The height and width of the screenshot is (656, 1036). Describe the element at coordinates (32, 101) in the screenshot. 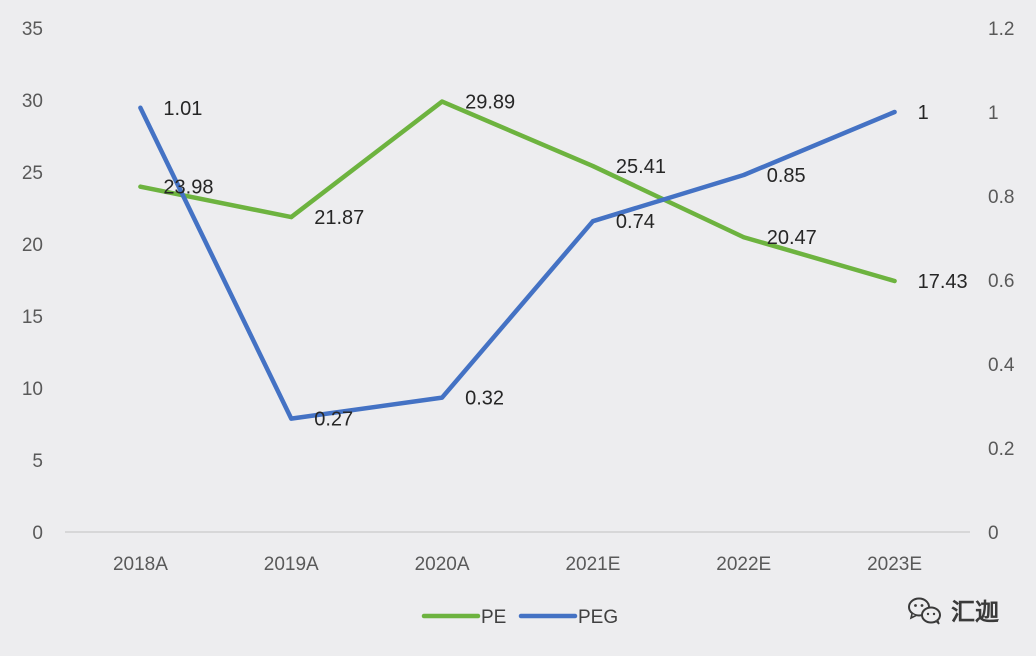

I see `y-left-tick-label: 30` at that location.